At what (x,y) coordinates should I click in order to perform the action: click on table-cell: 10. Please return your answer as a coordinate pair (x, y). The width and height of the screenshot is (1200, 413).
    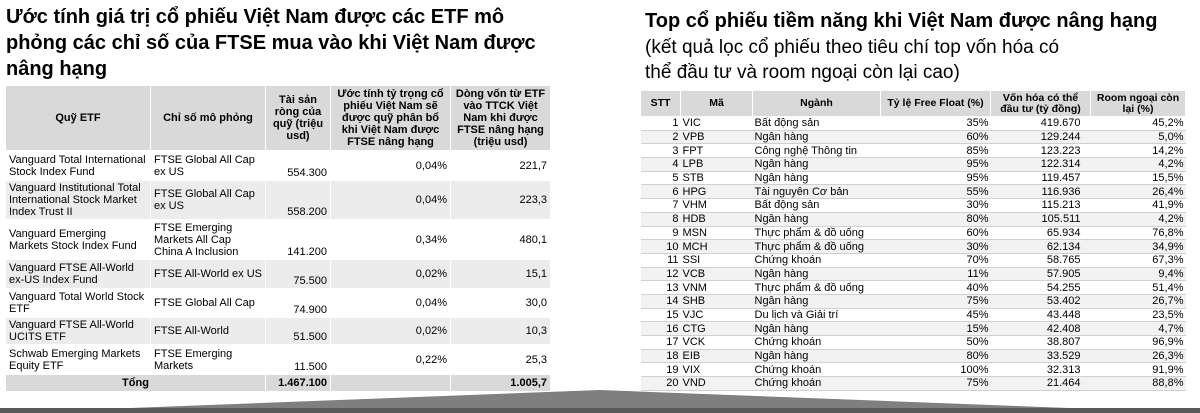
    Looking at the image, I should click on (660, 246).